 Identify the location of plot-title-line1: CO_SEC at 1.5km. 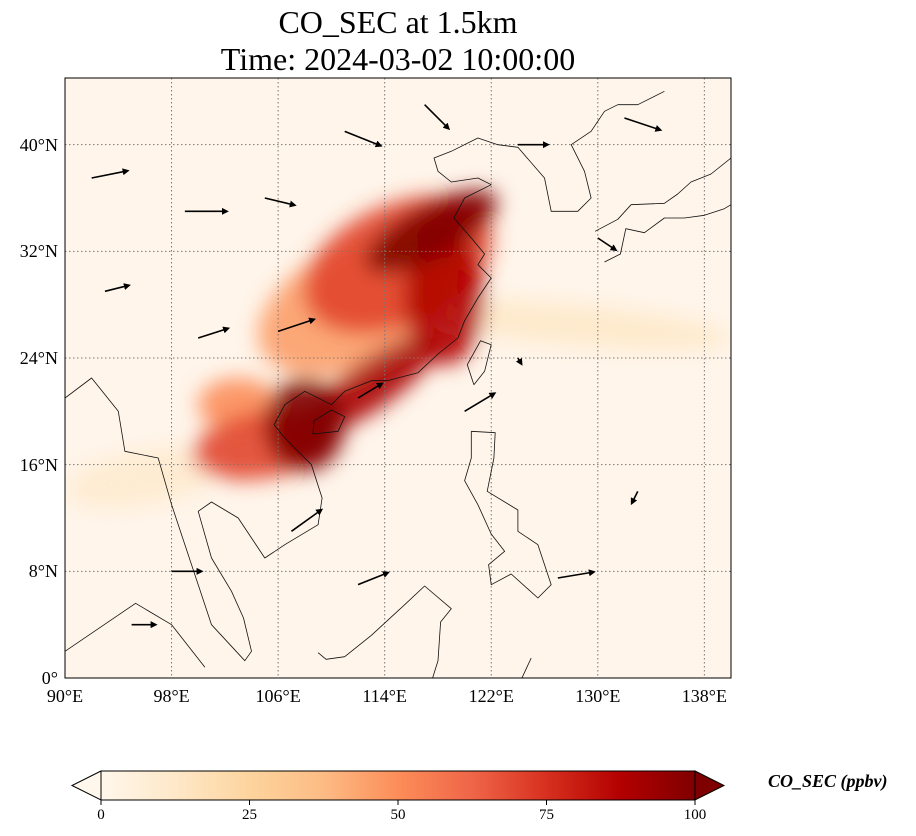
(398, 22).